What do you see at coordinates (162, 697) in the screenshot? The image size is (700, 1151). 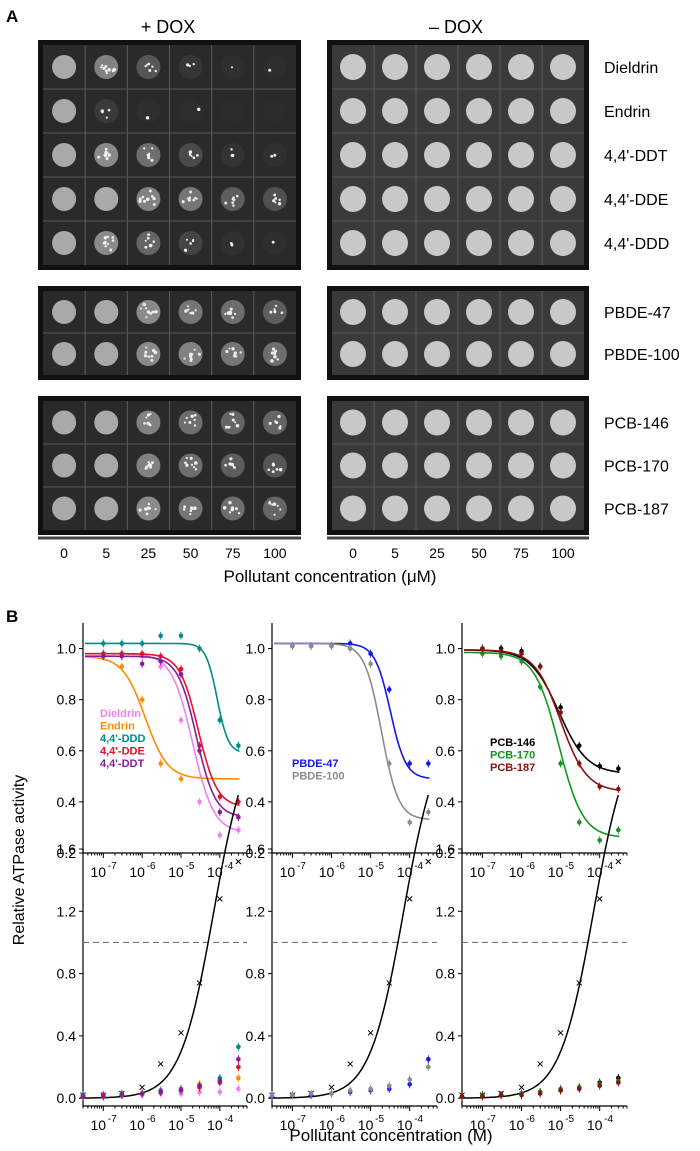 I see `fit-curve-4-4-ddd` at bounding box center [162, 697].